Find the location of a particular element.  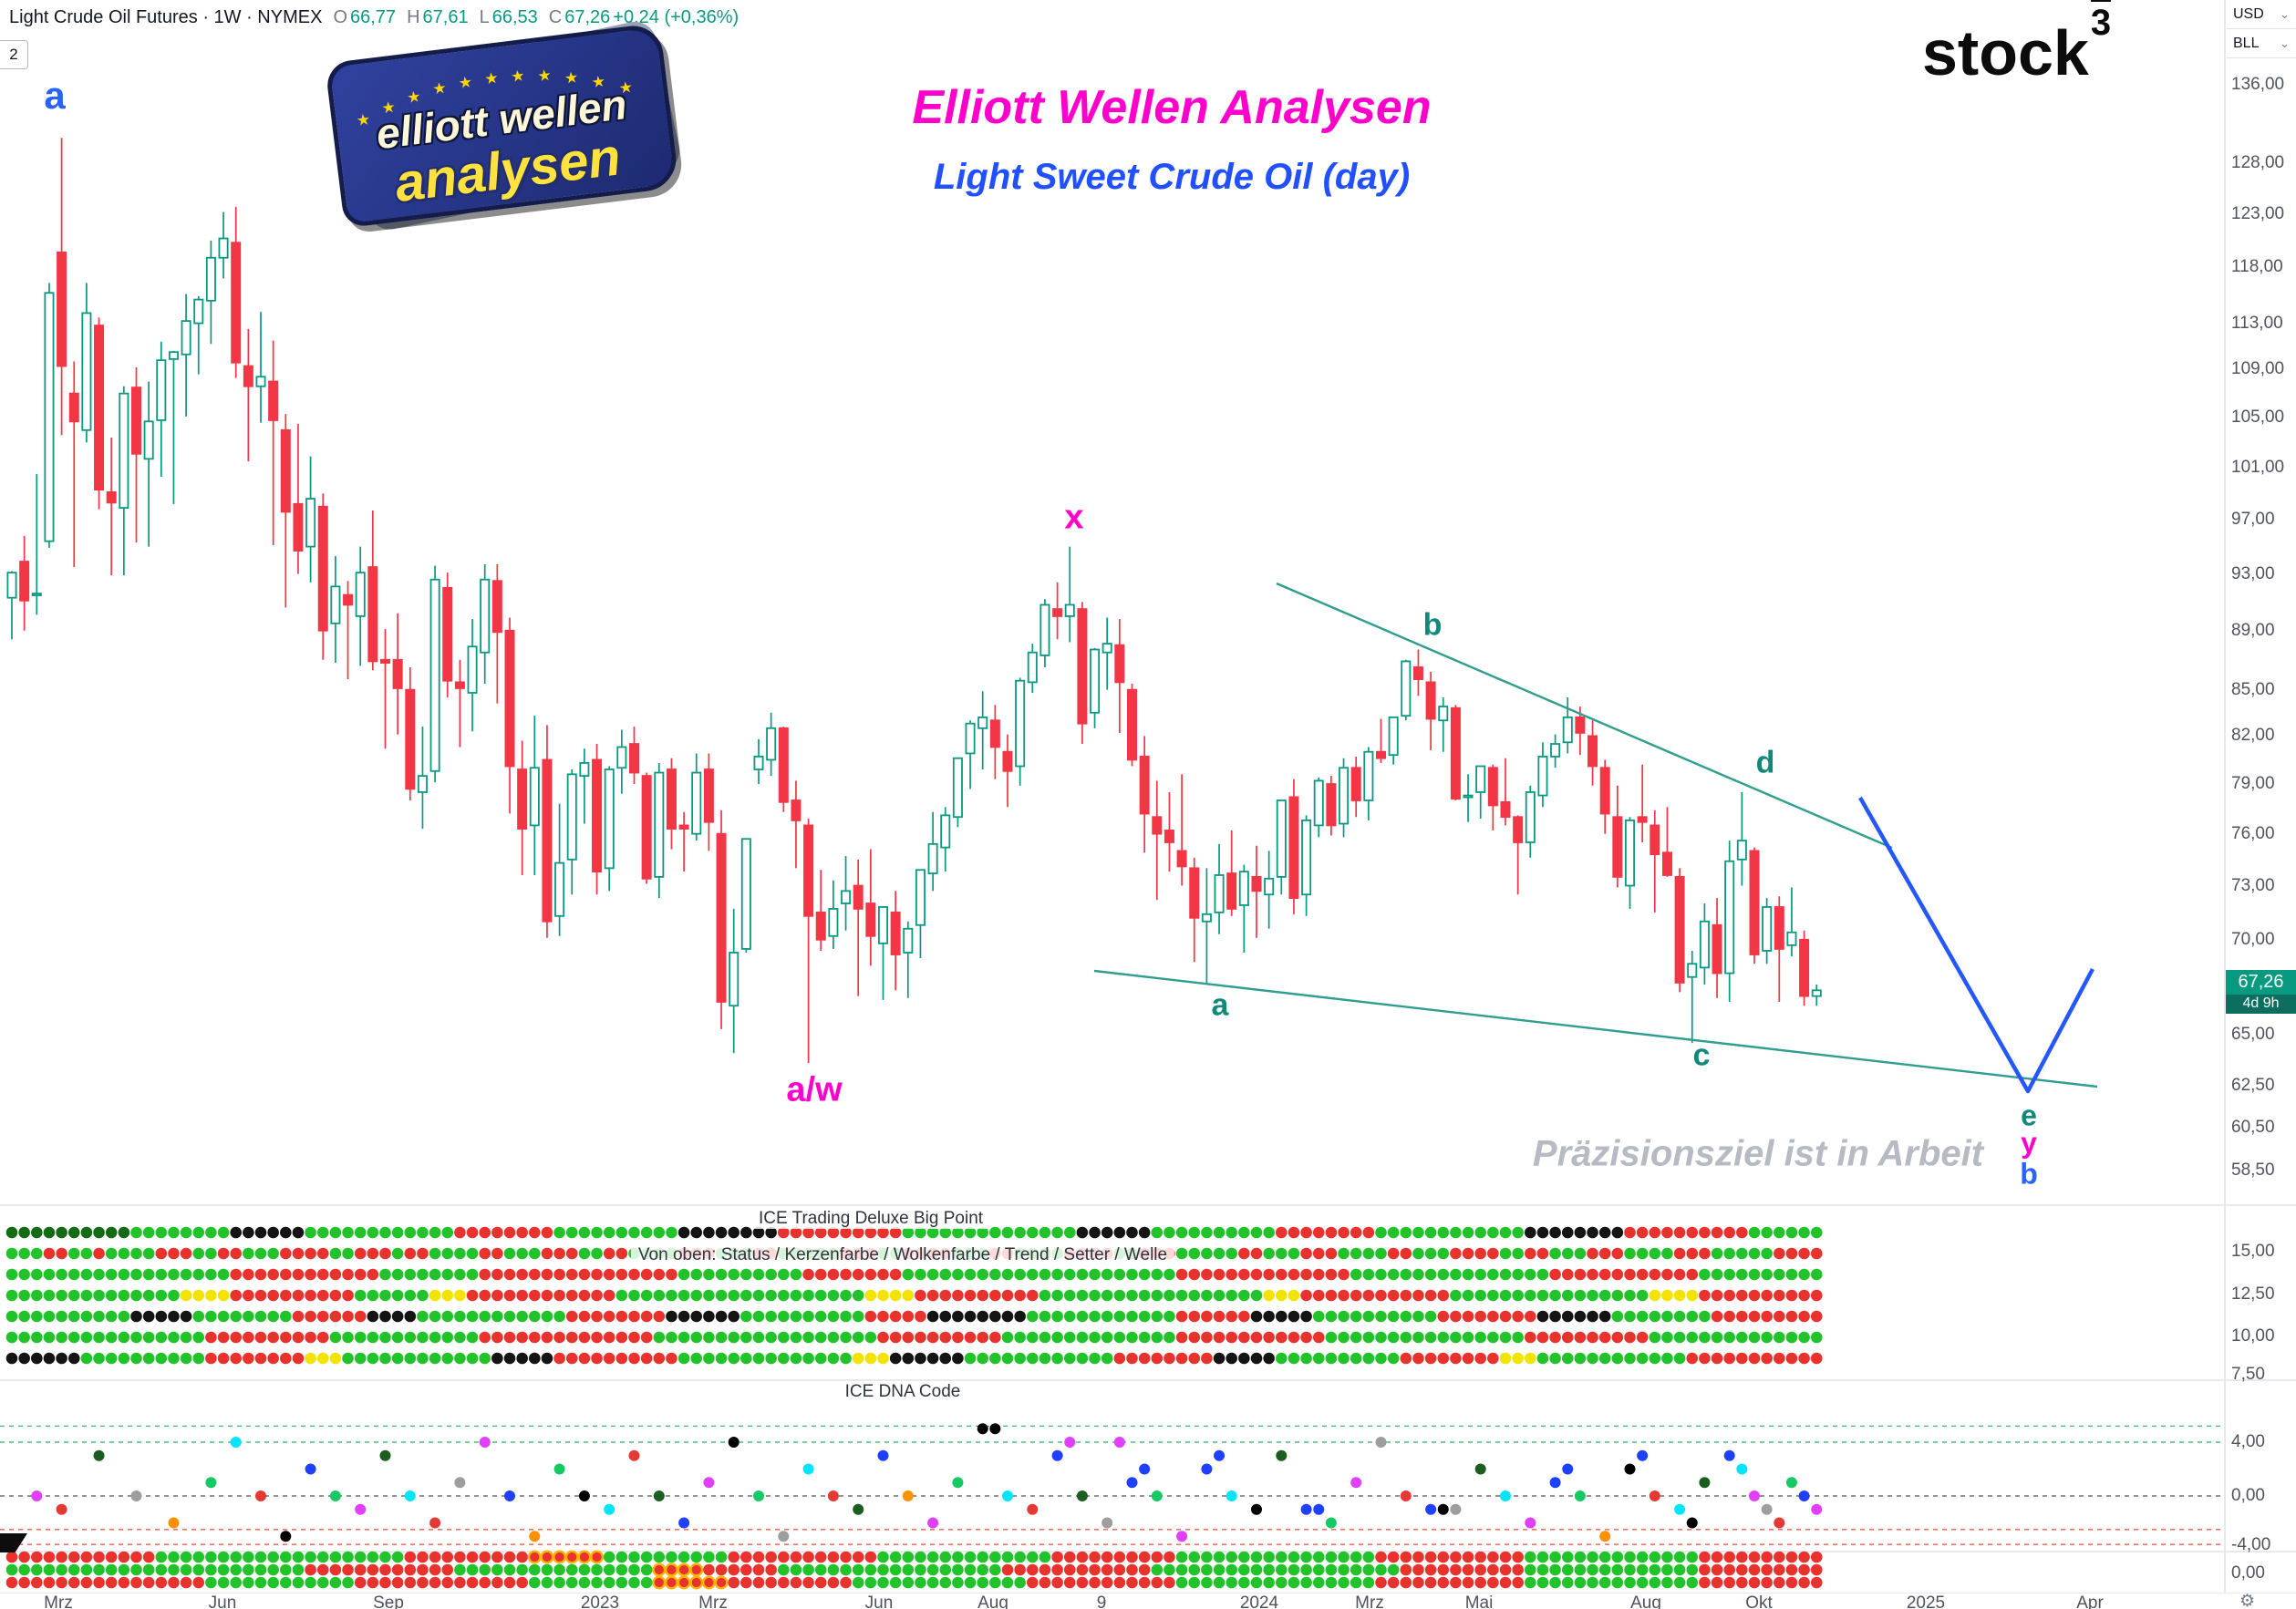

currency-selector: USD ⌄ is located at coordinates (2261, 14).